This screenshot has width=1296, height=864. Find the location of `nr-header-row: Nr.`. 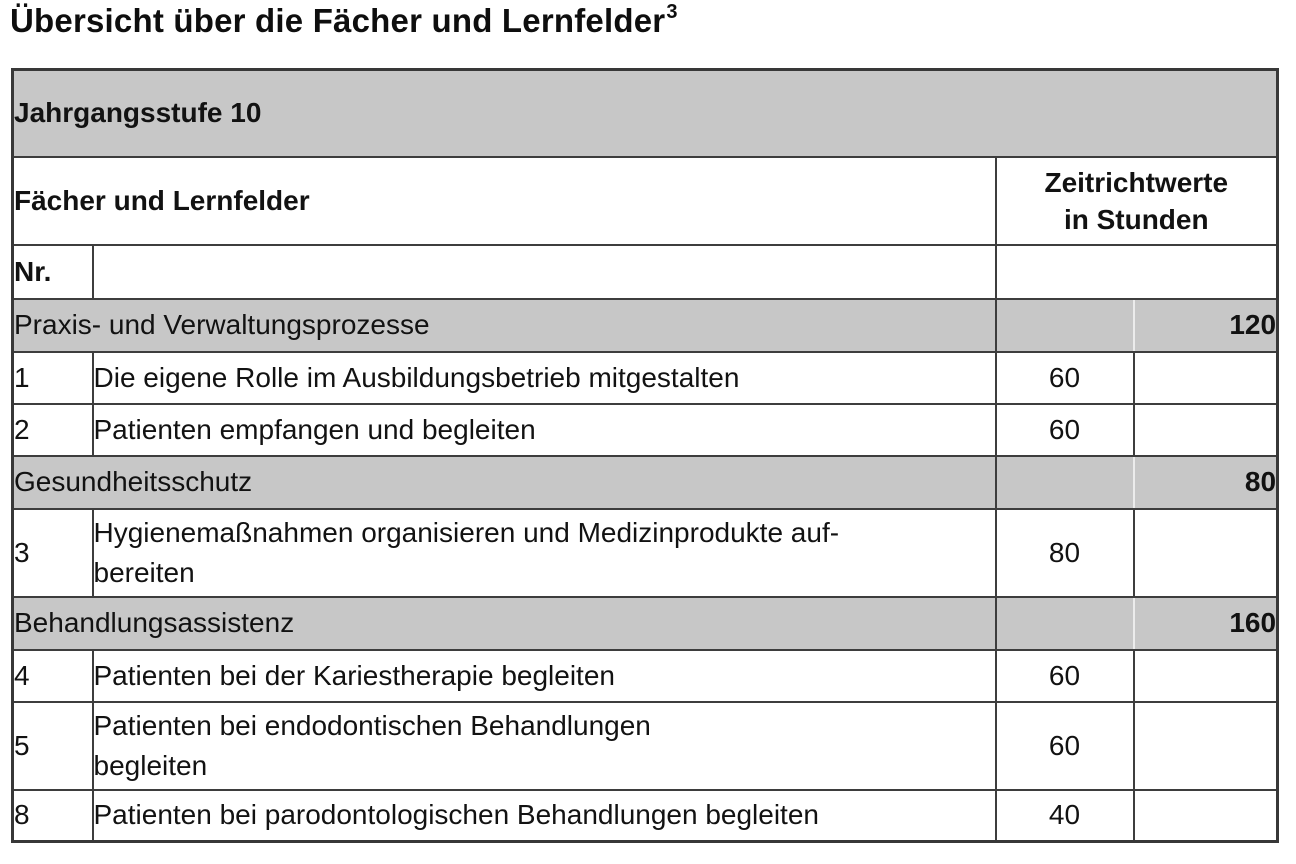

nr-header-row: Nr. is located at coordinates (645, 271).